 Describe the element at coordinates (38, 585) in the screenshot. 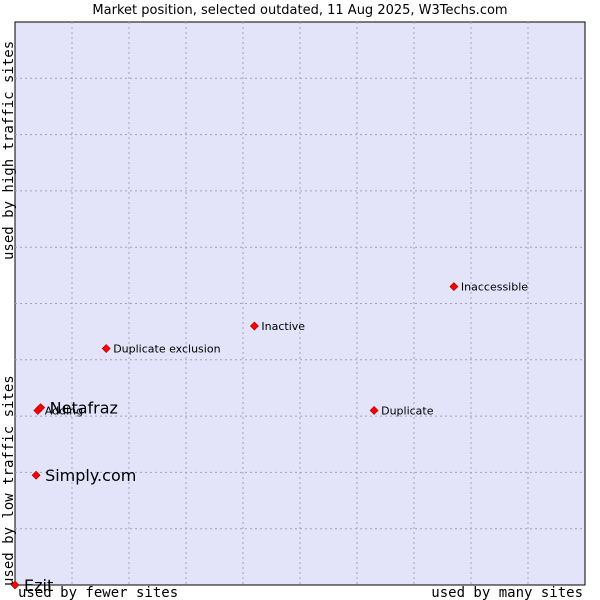

I see `data-point-label: Ezit` at that location.